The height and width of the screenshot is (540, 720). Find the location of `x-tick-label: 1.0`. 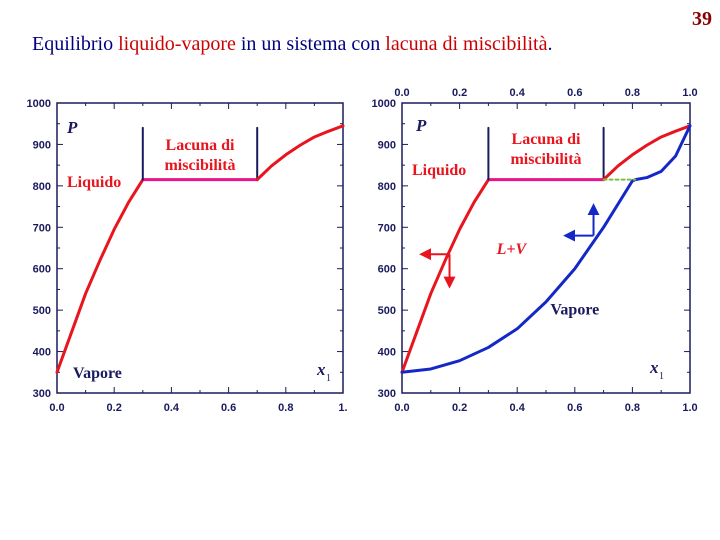

x-tick-label: 1.0 is located at coordinates (689, 408).